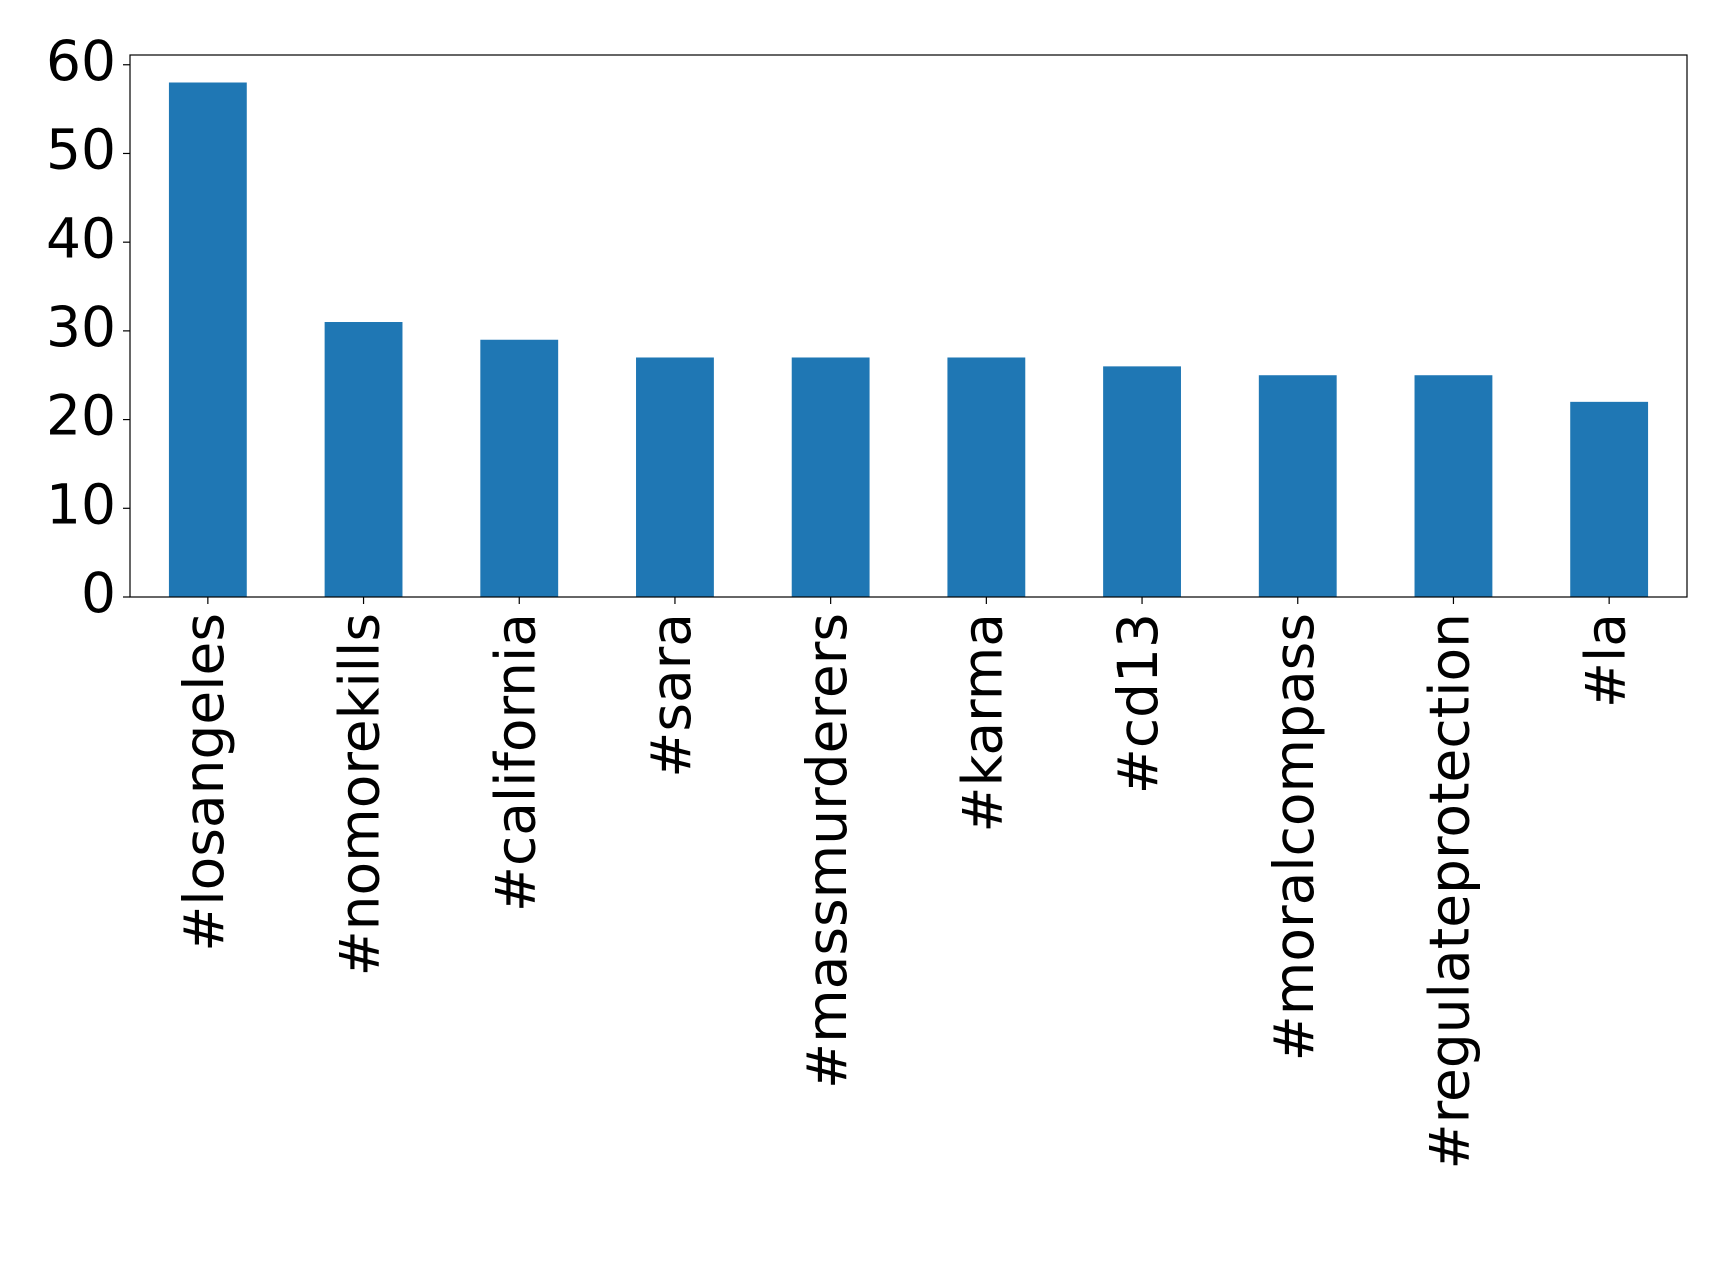 This screenshot has width=1719, height=1276. I want to click on y-tick-label: 10, so click(81, 504).